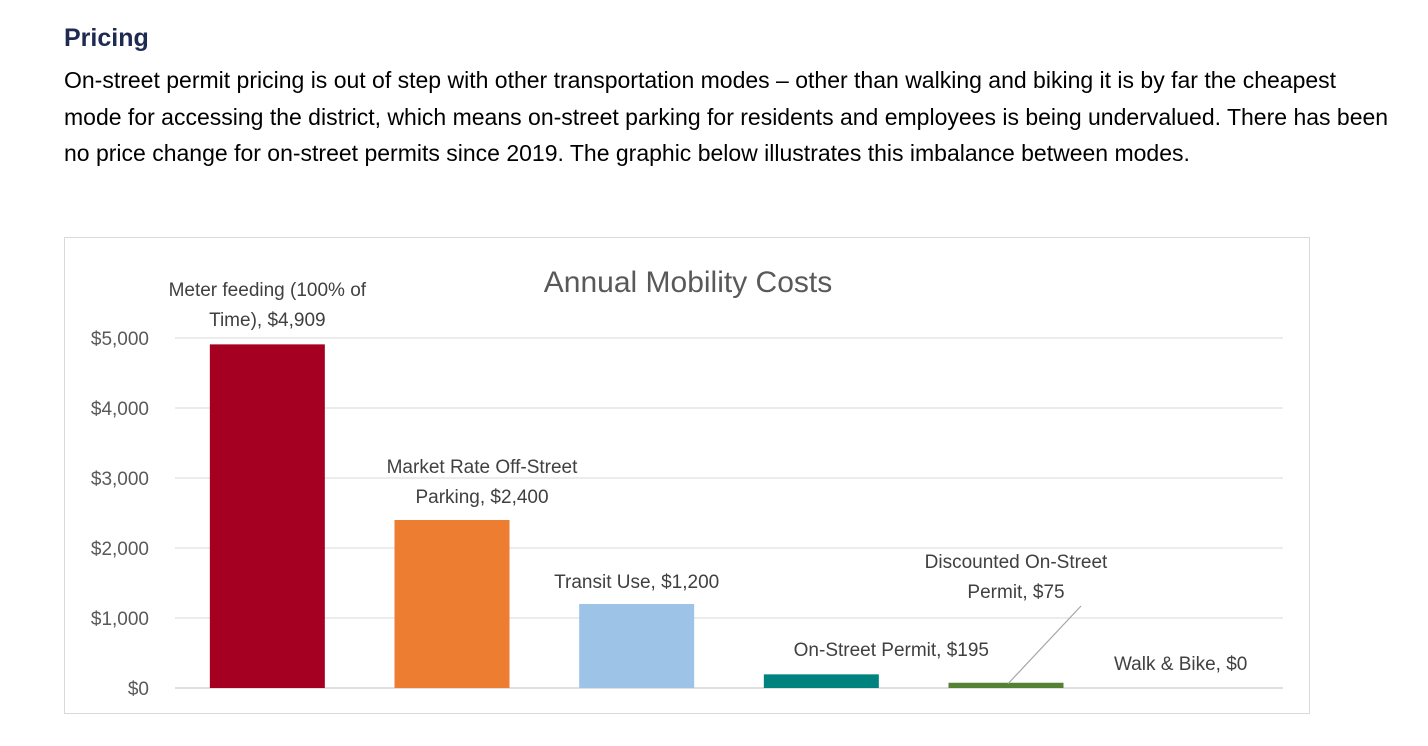 This screenshot has width=1428, height=746. I want to click on data-label: Market Rate Off-Street Parking, $2,400, so click(482, 482).